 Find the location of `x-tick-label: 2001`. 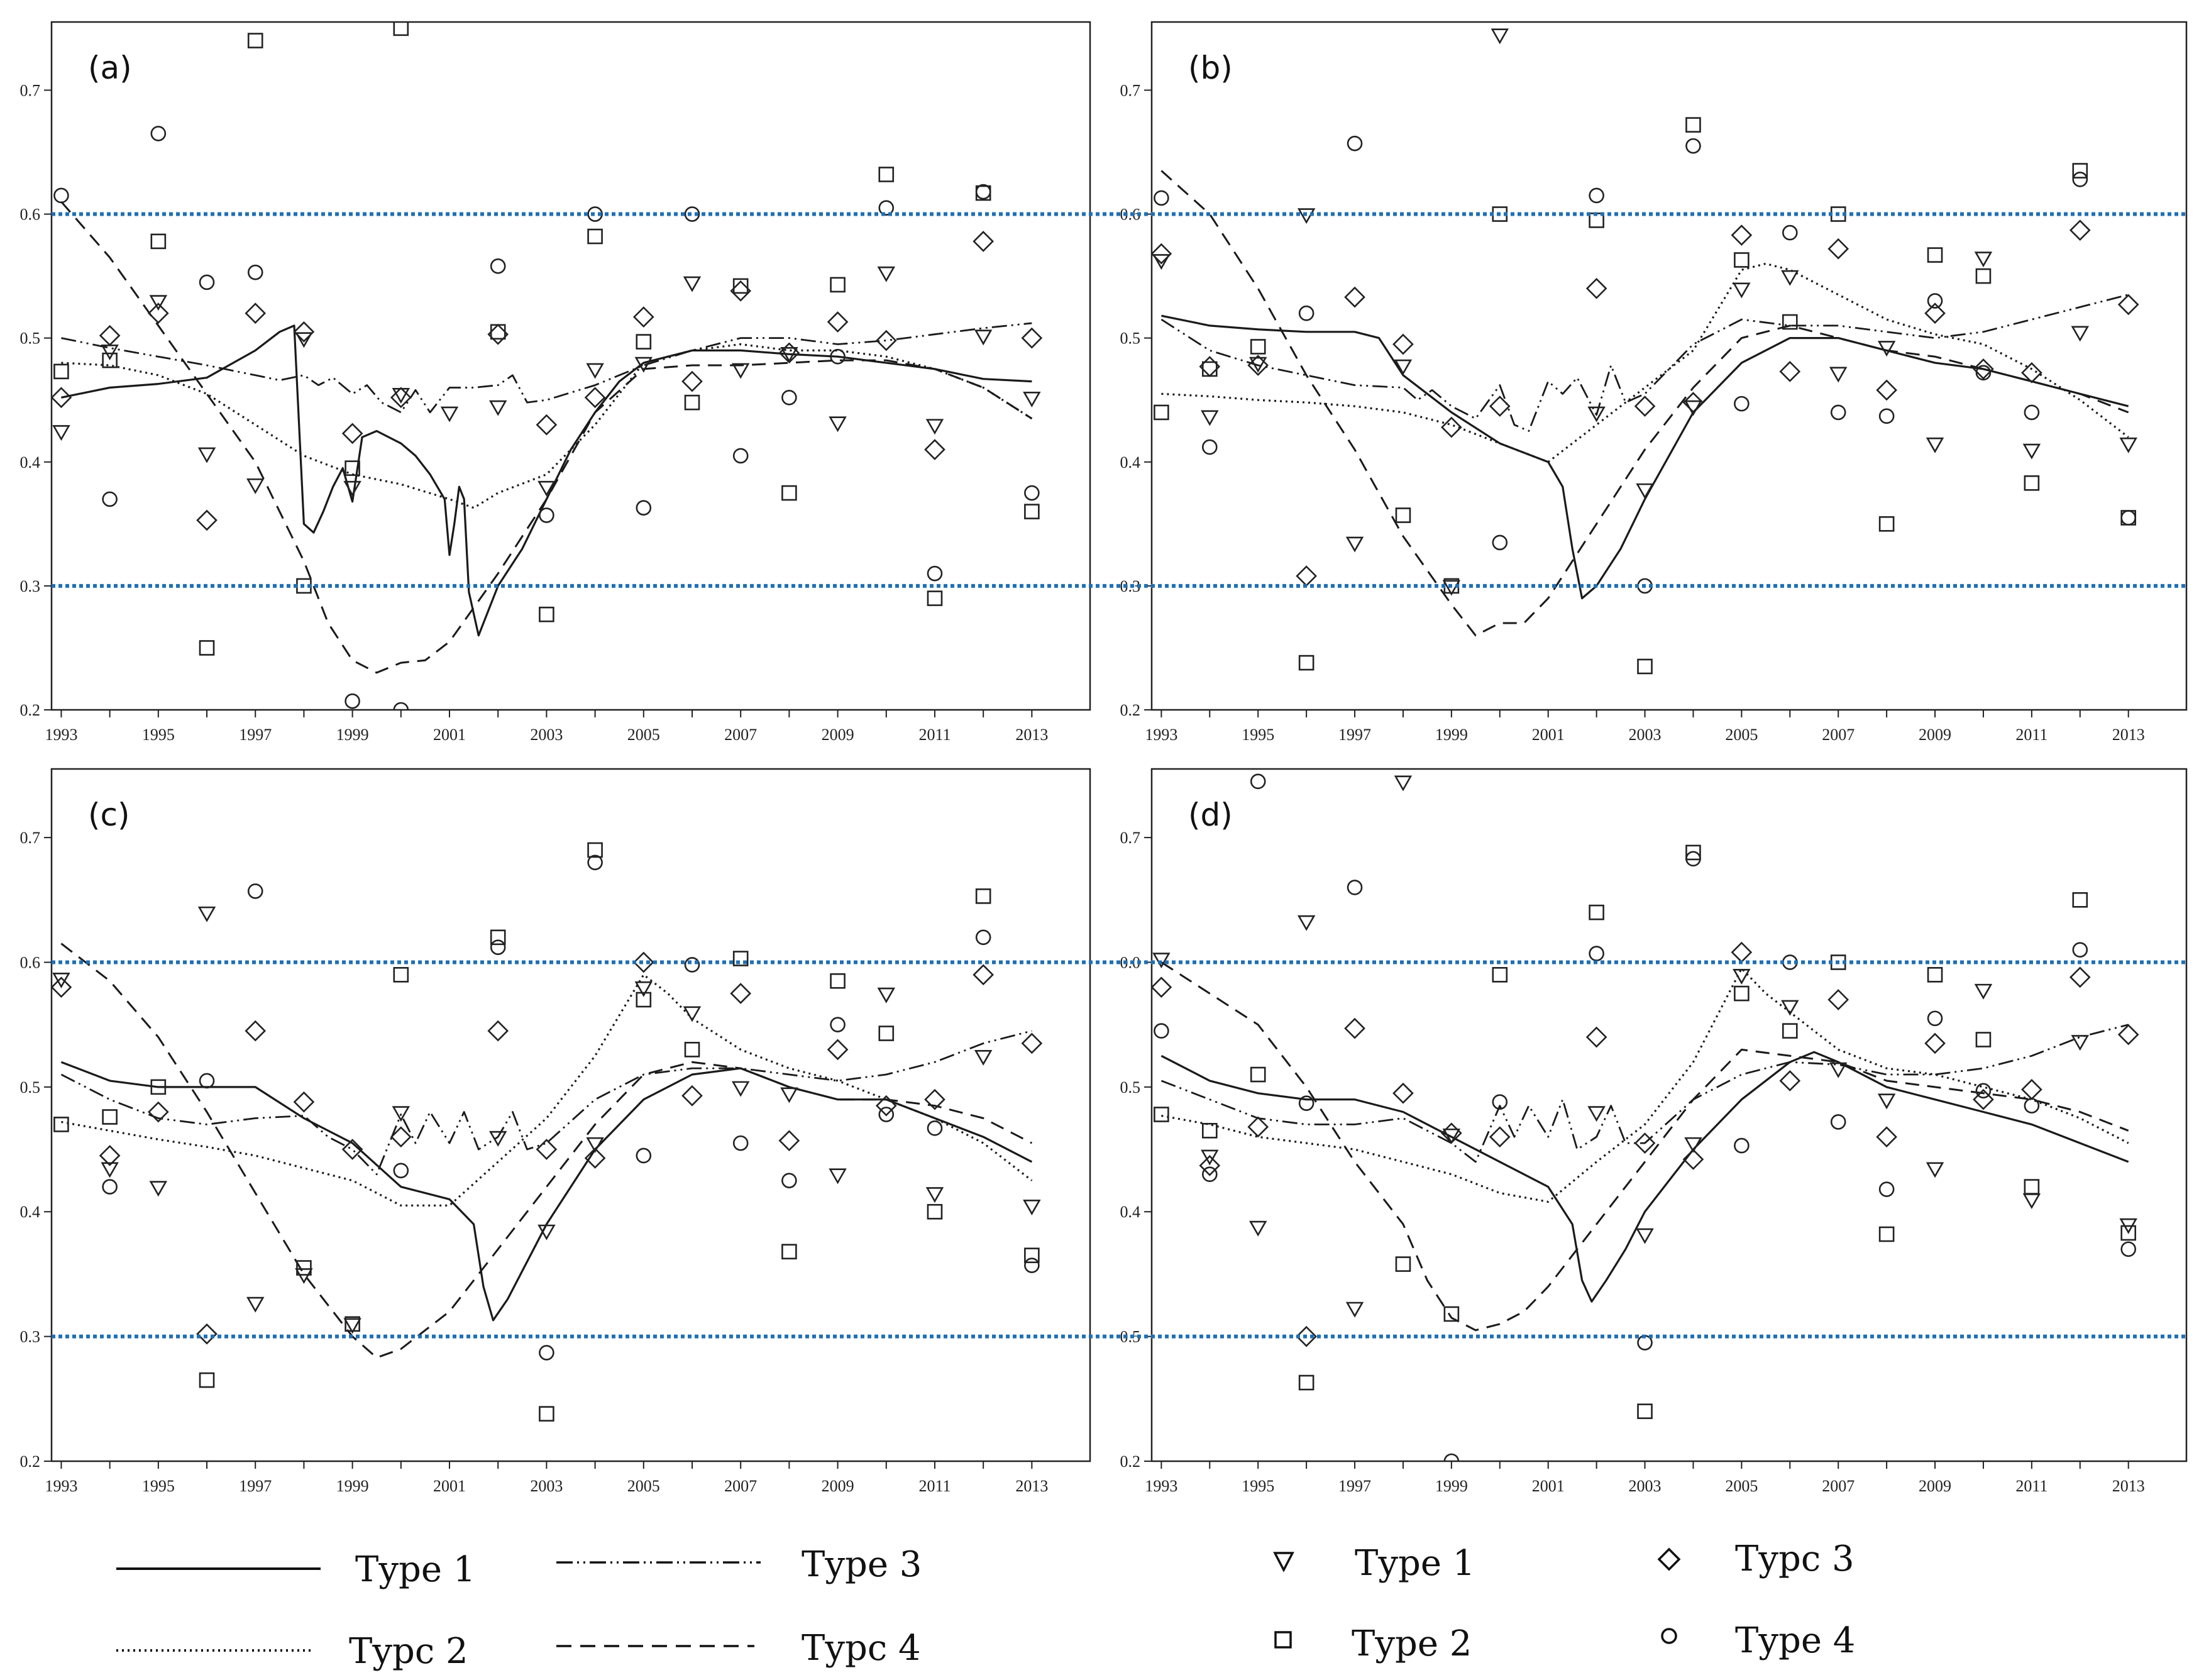

x-tick-label: 2001 is located at coordinates (1549, 735).